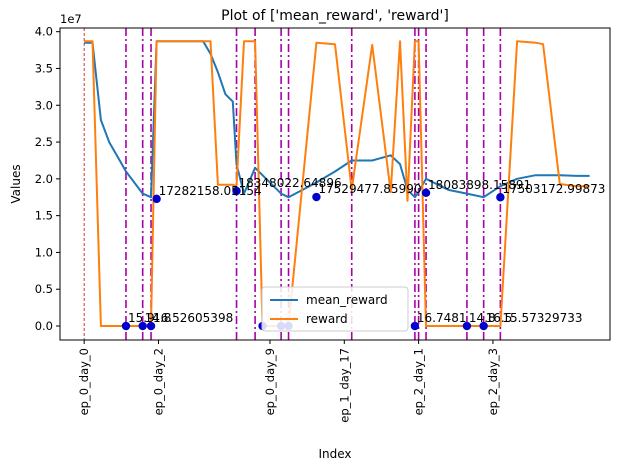 The width and height of the screenshot is (640, 470). What do you see at coordinates (344, 385) in the screenshot?
I see `x-tick-label: ep_1_day_17` at bounding box center [344, 385].